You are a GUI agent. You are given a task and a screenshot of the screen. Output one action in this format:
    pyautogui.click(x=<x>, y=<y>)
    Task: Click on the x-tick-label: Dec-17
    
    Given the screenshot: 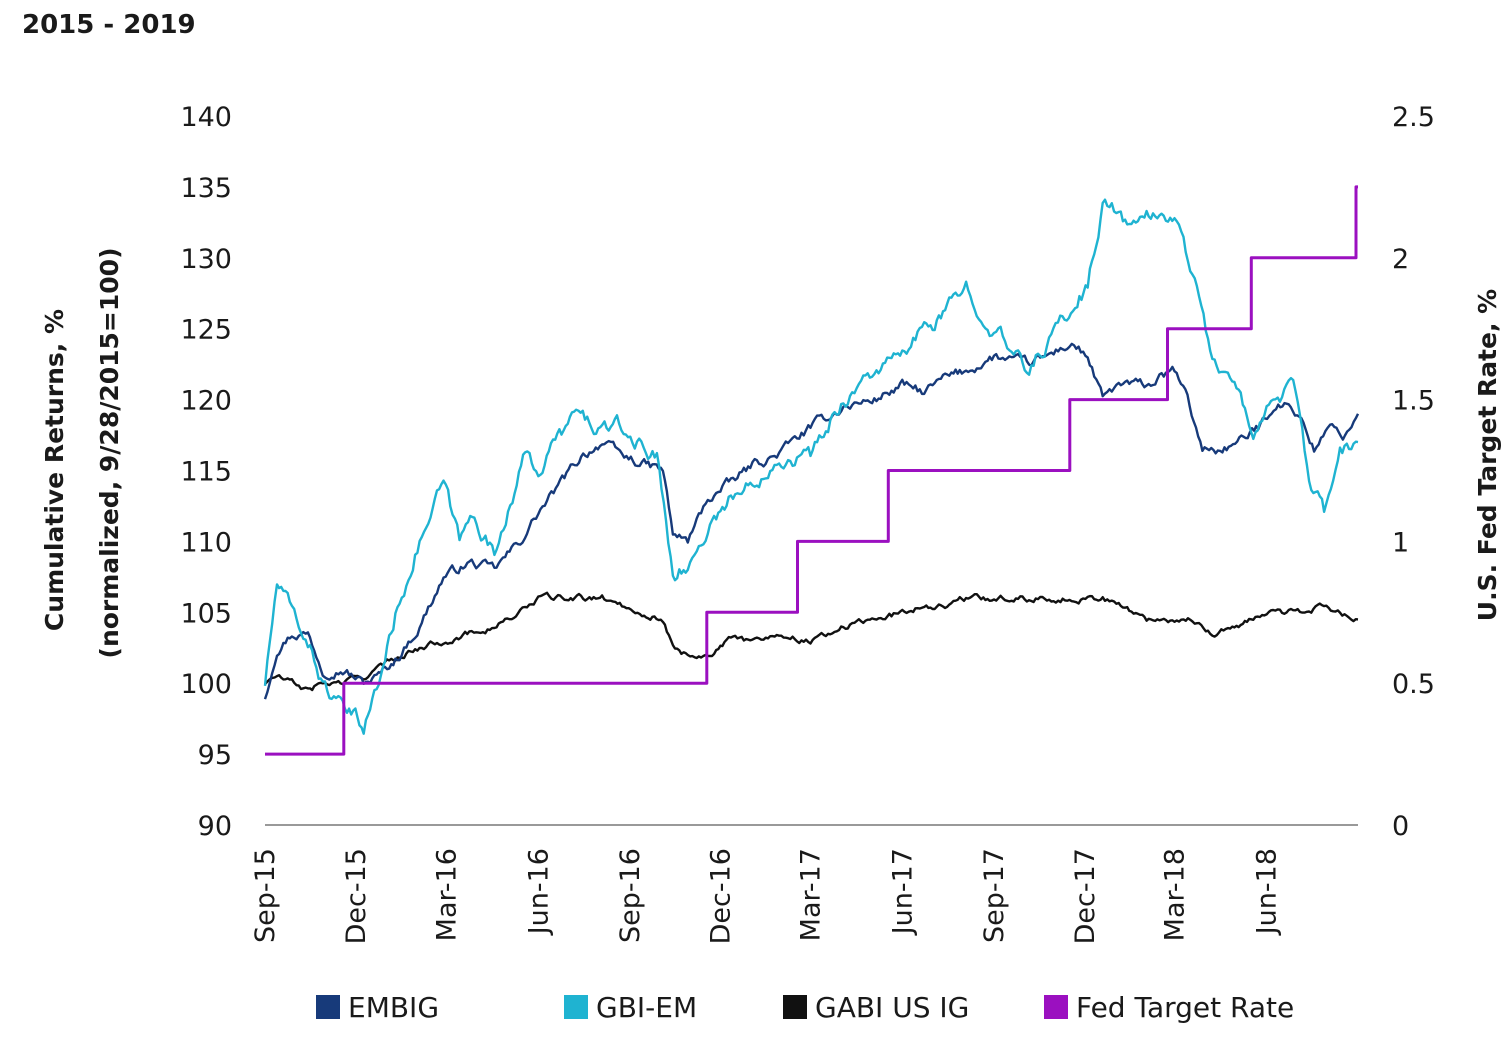 What is the action you would take?
    pyautogui.click(x=1085, y=896)
    